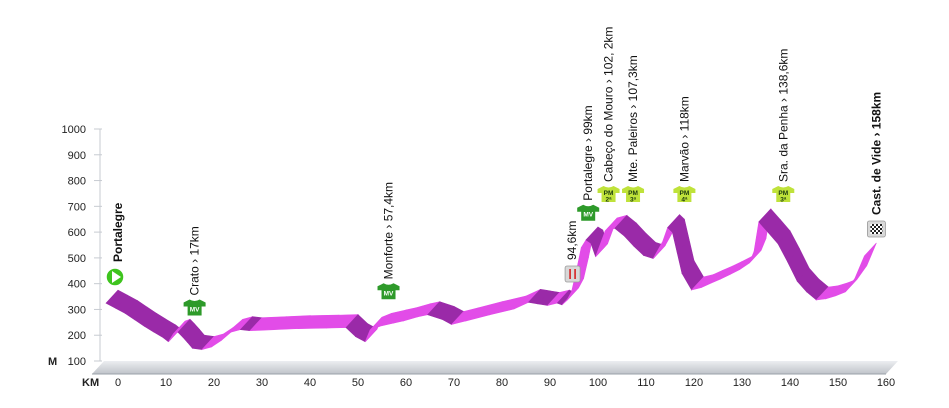 The image size is (949, 408). What do you see at coordinates (588, 152) in the screenshot?
I see `waypoint-label-portalegre-99: Portalegre › 99km` at bounding box center [588, 152].